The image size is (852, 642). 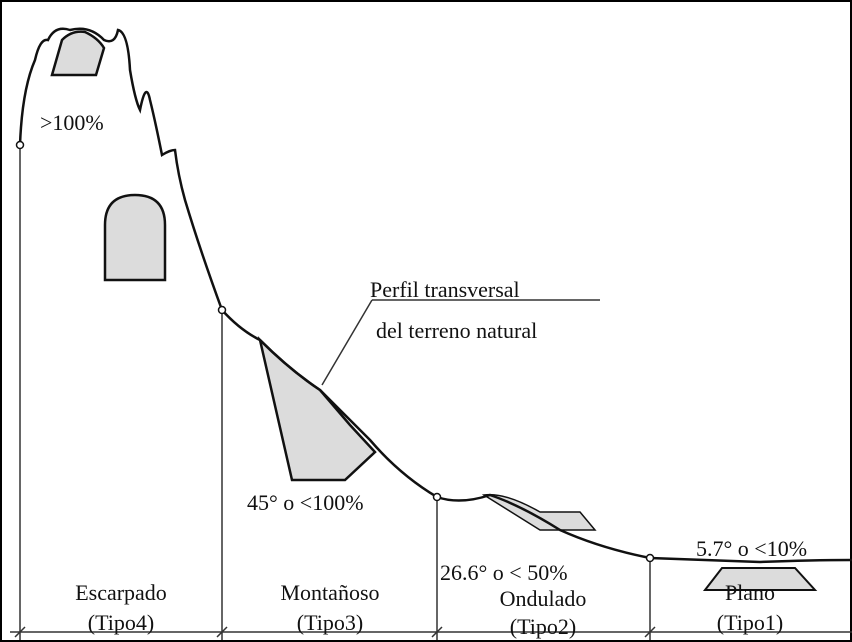 I want to click on profile-label: Perfil transversal, so click(x=445, y=289).